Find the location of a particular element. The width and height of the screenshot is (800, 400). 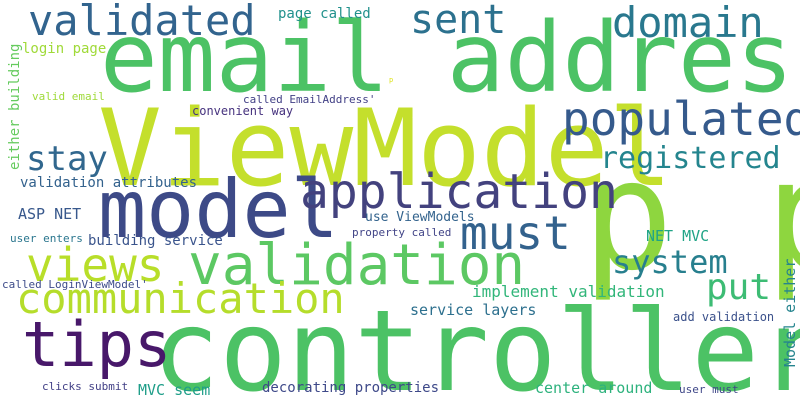

word-application: application is located at coordinates (459, 192).